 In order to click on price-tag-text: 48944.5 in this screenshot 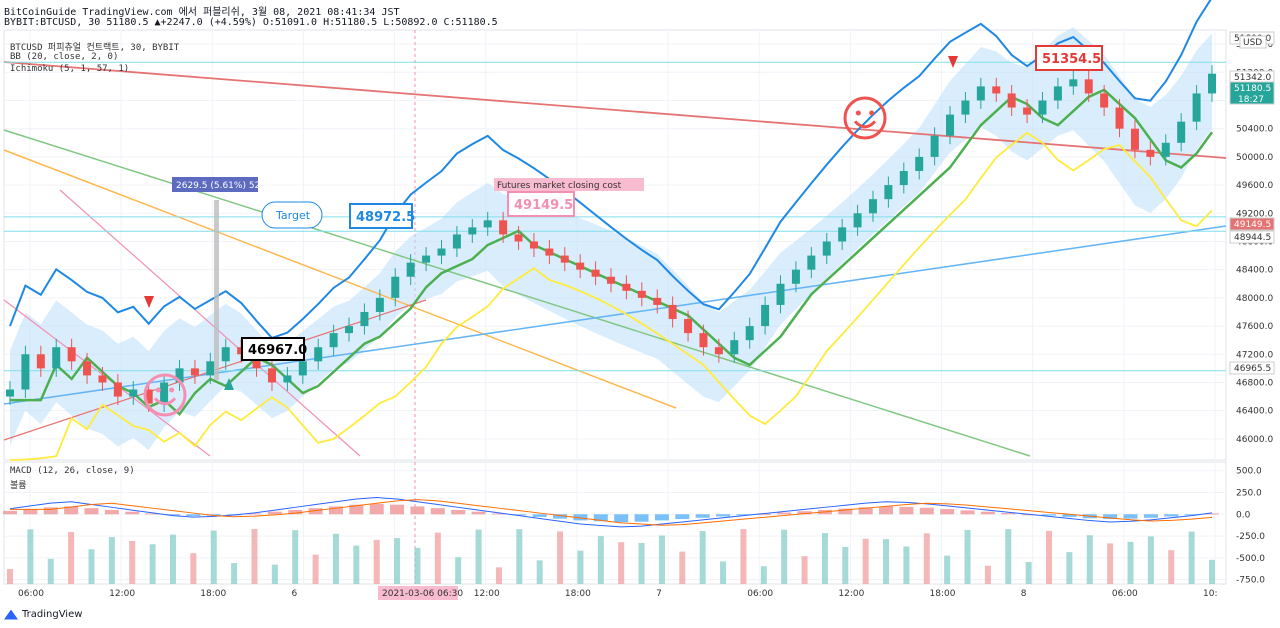, I will do `click(1252, 238)`.